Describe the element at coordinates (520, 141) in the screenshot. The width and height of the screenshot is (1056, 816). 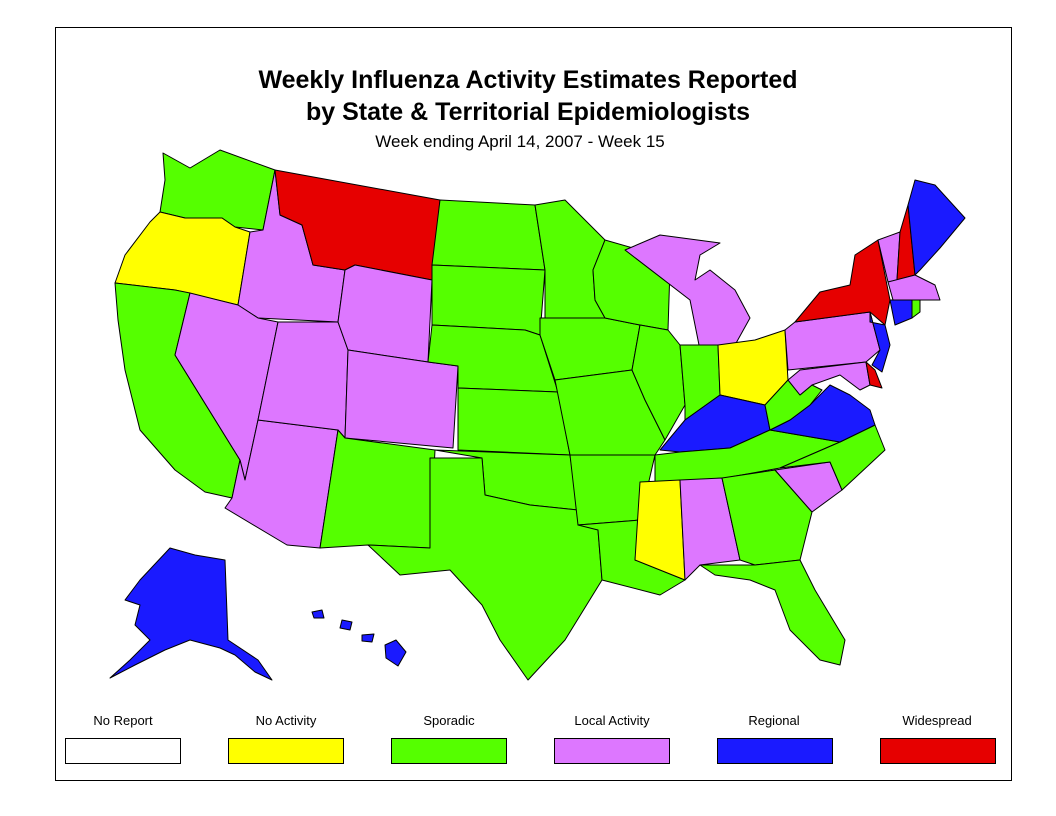
I see `map-subtitle: Week ending April 14, 2007 - Week 15` at that location.